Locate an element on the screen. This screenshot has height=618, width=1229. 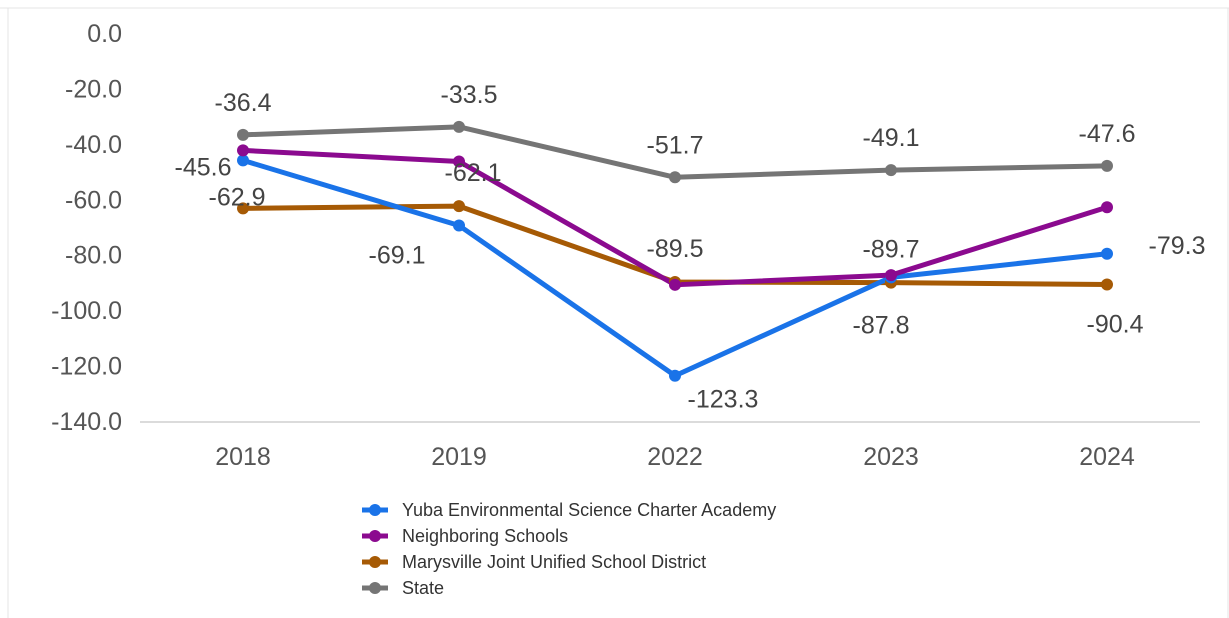
legend-item-3: State is located at coordinates (403, 588).